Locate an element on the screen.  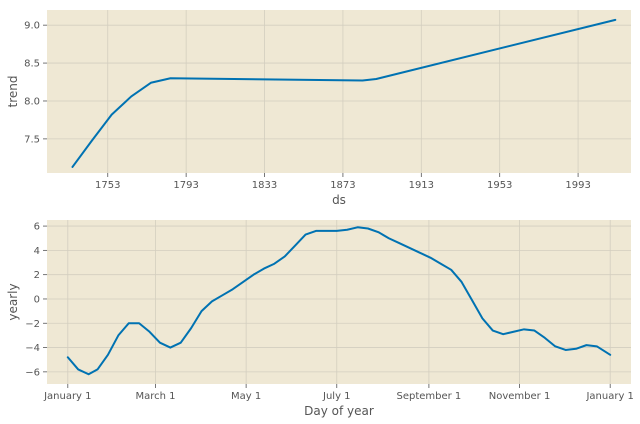
yearly-ytick-label: 4 is located at coordinates (37, 251).